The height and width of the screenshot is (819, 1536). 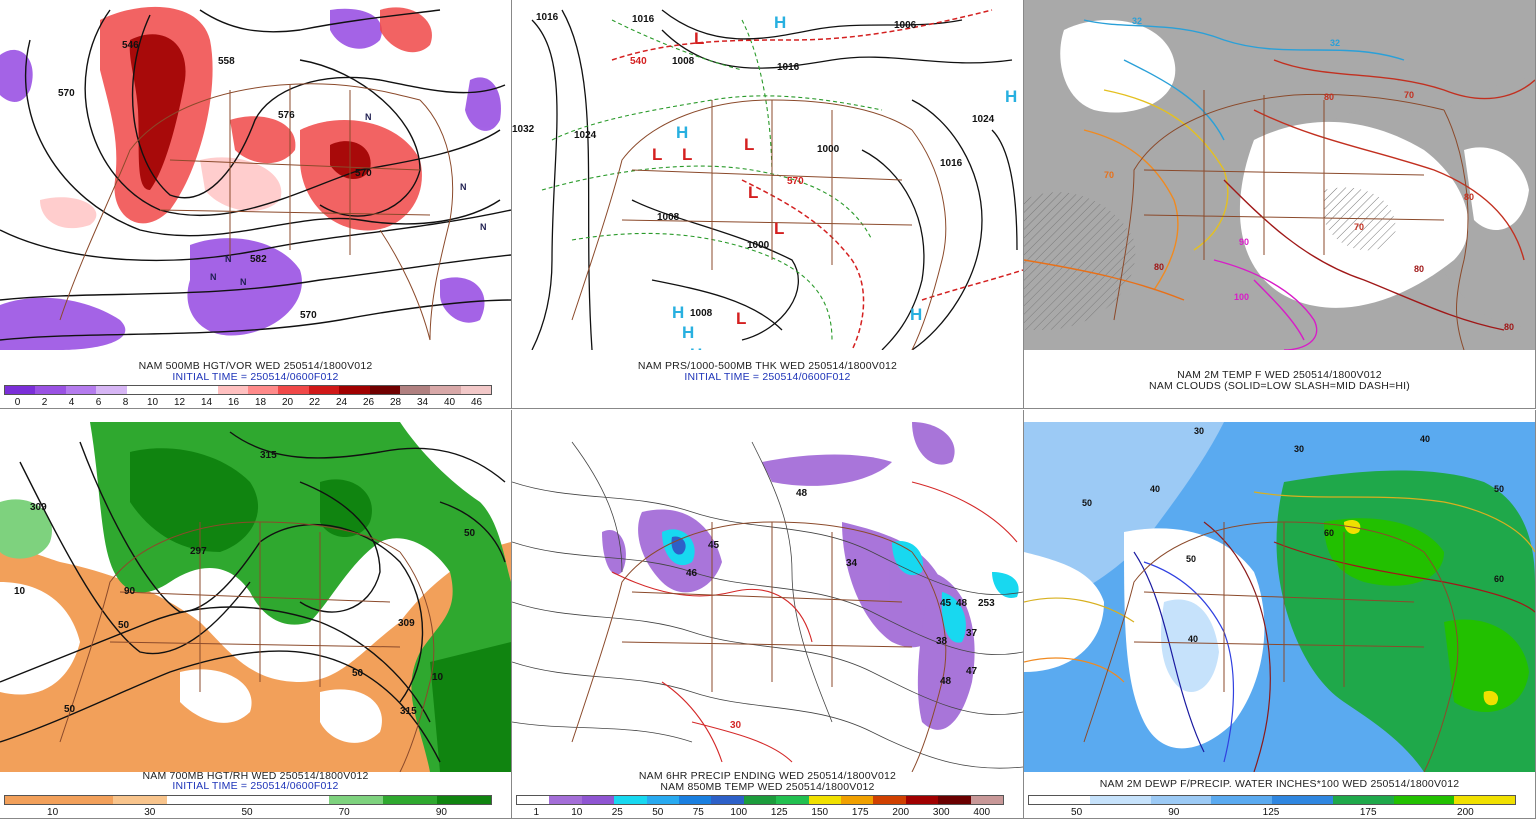 I want to click on isotherm-label: 90, so click(x=1244, y=242).